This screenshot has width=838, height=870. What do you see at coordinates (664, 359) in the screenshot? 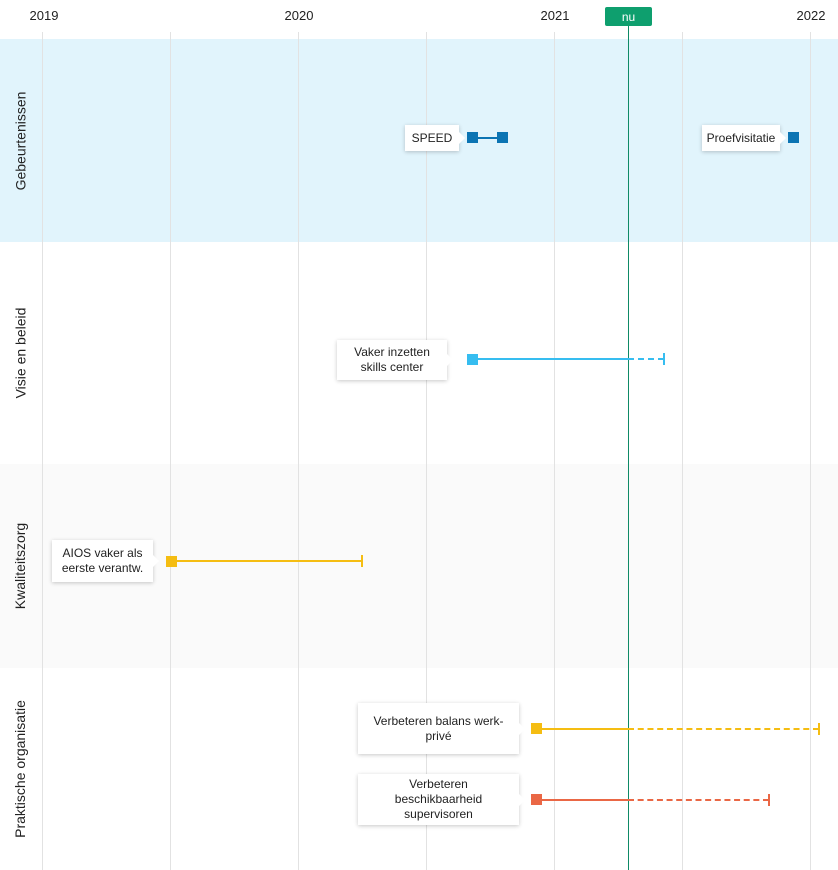
I see `item-end-tick-skills-center` at bounding box center [664, 359].